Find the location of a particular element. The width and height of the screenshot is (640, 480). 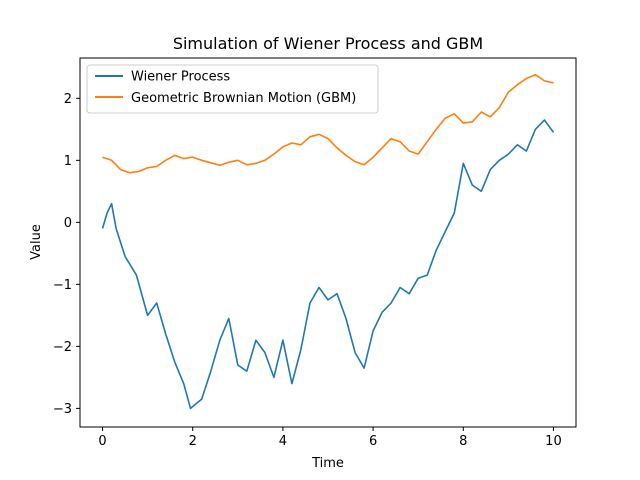

y-axis-label: Value is located at coordinates (36, 242).